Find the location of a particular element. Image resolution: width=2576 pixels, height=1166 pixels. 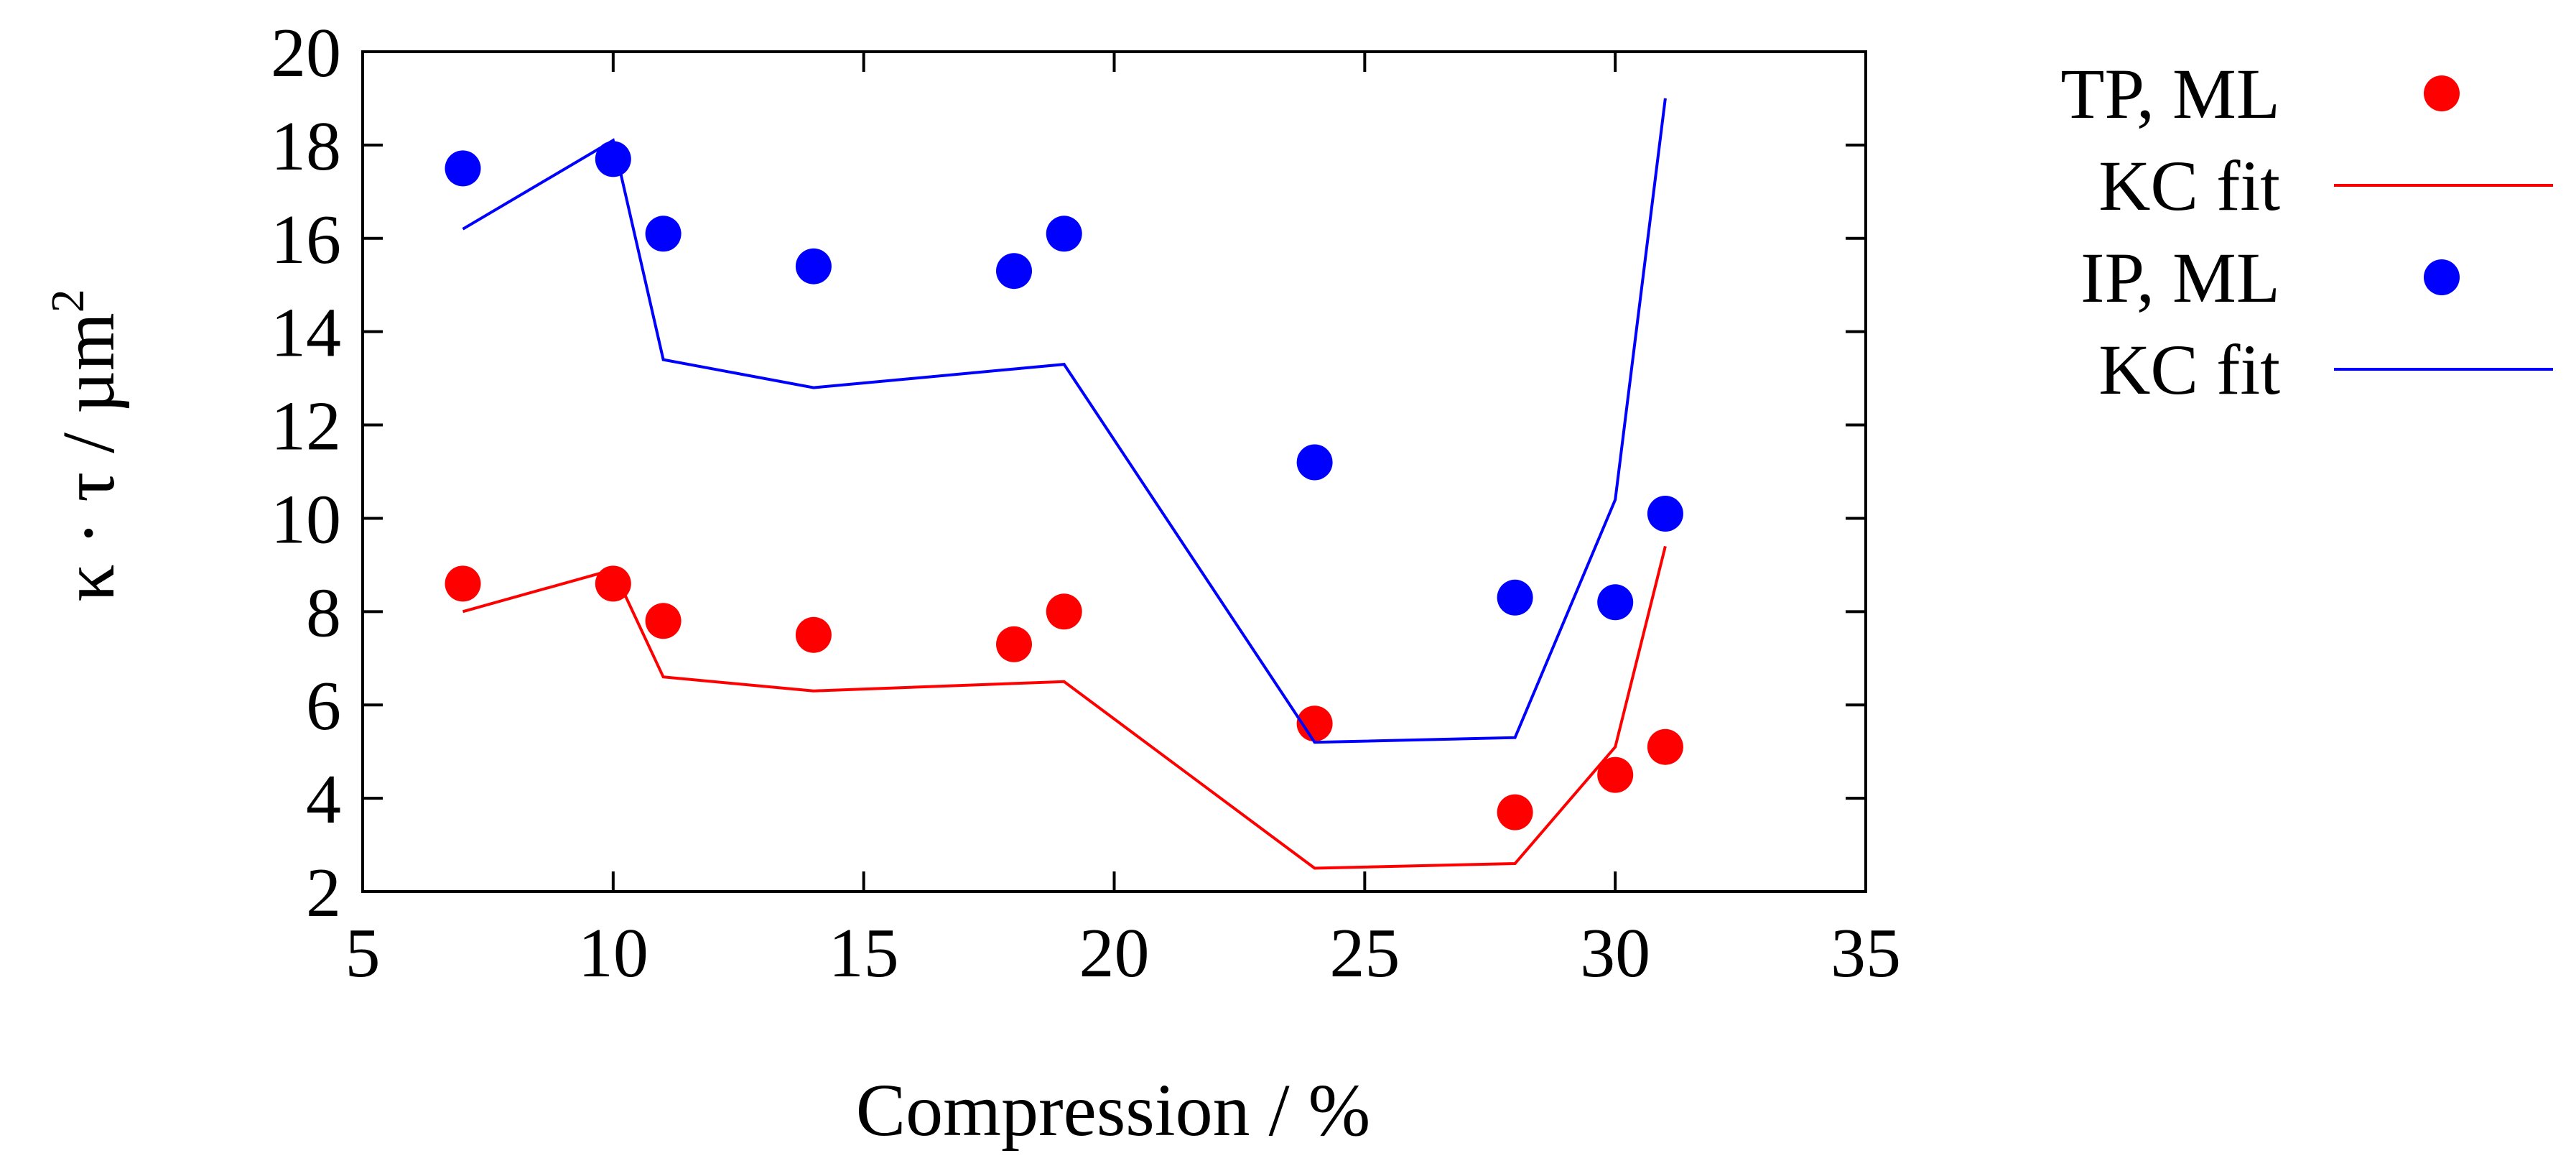

y-tick-label: 14 is located at coordinates (306, 333).